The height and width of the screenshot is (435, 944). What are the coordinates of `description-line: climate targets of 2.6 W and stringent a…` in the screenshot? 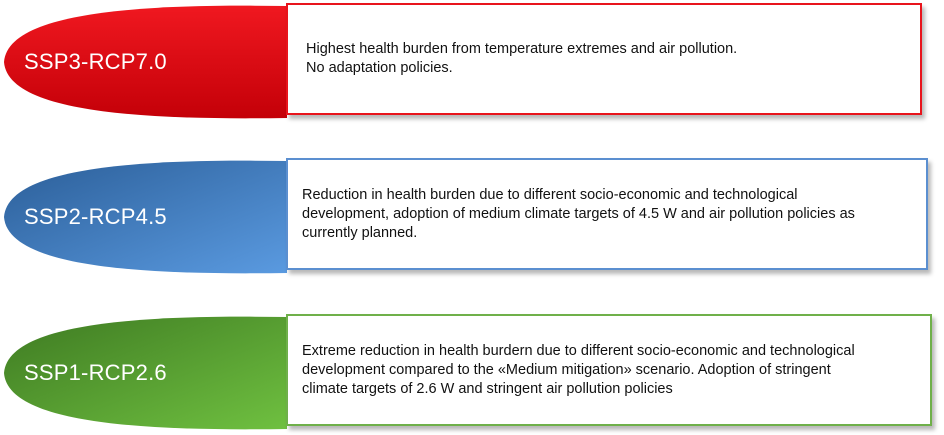 It's located at (487, 388).